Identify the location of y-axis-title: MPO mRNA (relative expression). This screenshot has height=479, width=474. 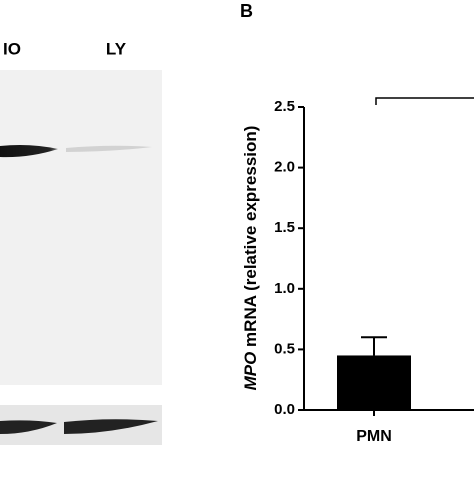
(250, 258).